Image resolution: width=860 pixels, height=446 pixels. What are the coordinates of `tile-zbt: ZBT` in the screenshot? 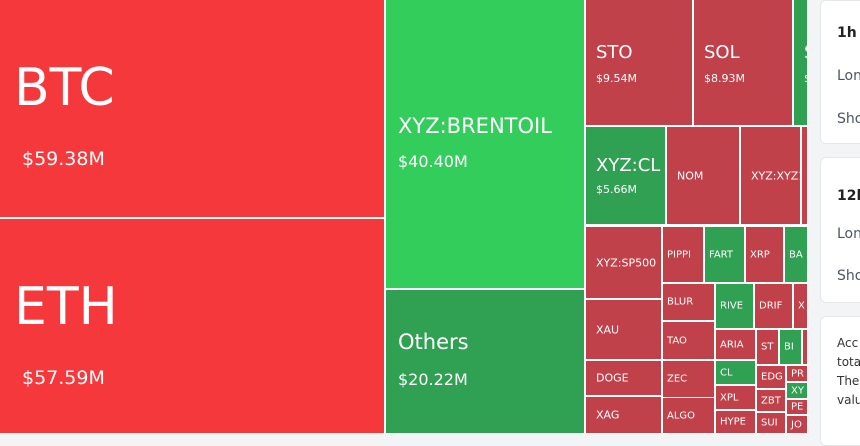 It's located at (771, 401).